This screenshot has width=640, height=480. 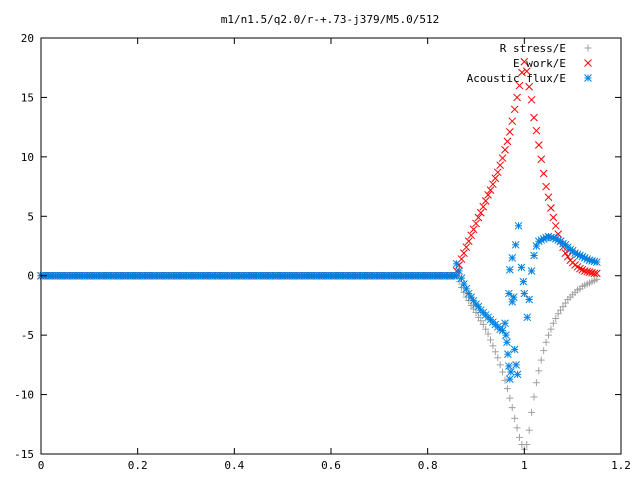 What do you see at coordinates (234, 465) in the screenshot?
I see `x-tick-label: 0.4` at bounding box center [234, 465].